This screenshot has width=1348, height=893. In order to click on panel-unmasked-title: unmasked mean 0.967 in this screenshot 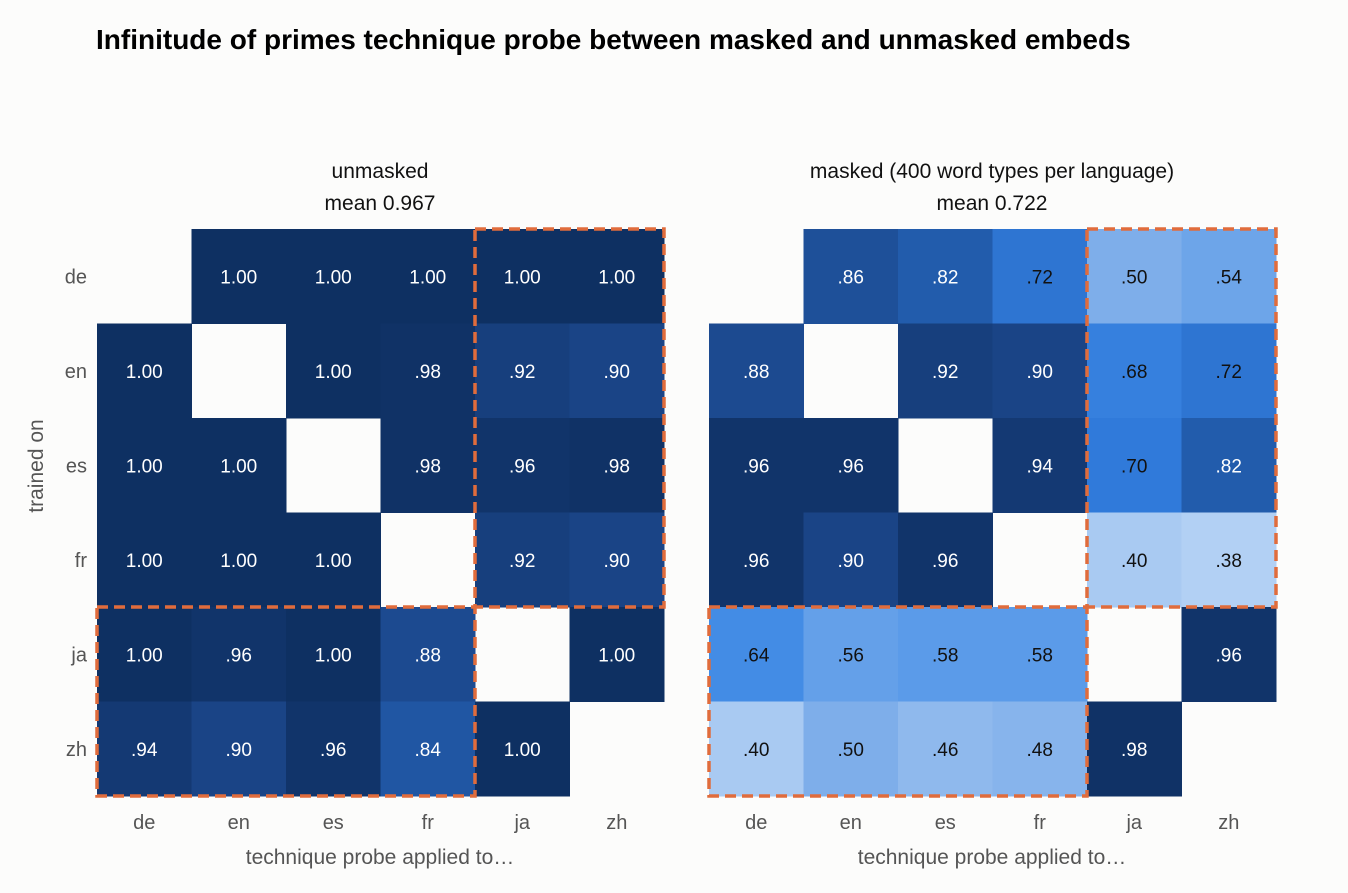, I will do `click(380, 188)`.